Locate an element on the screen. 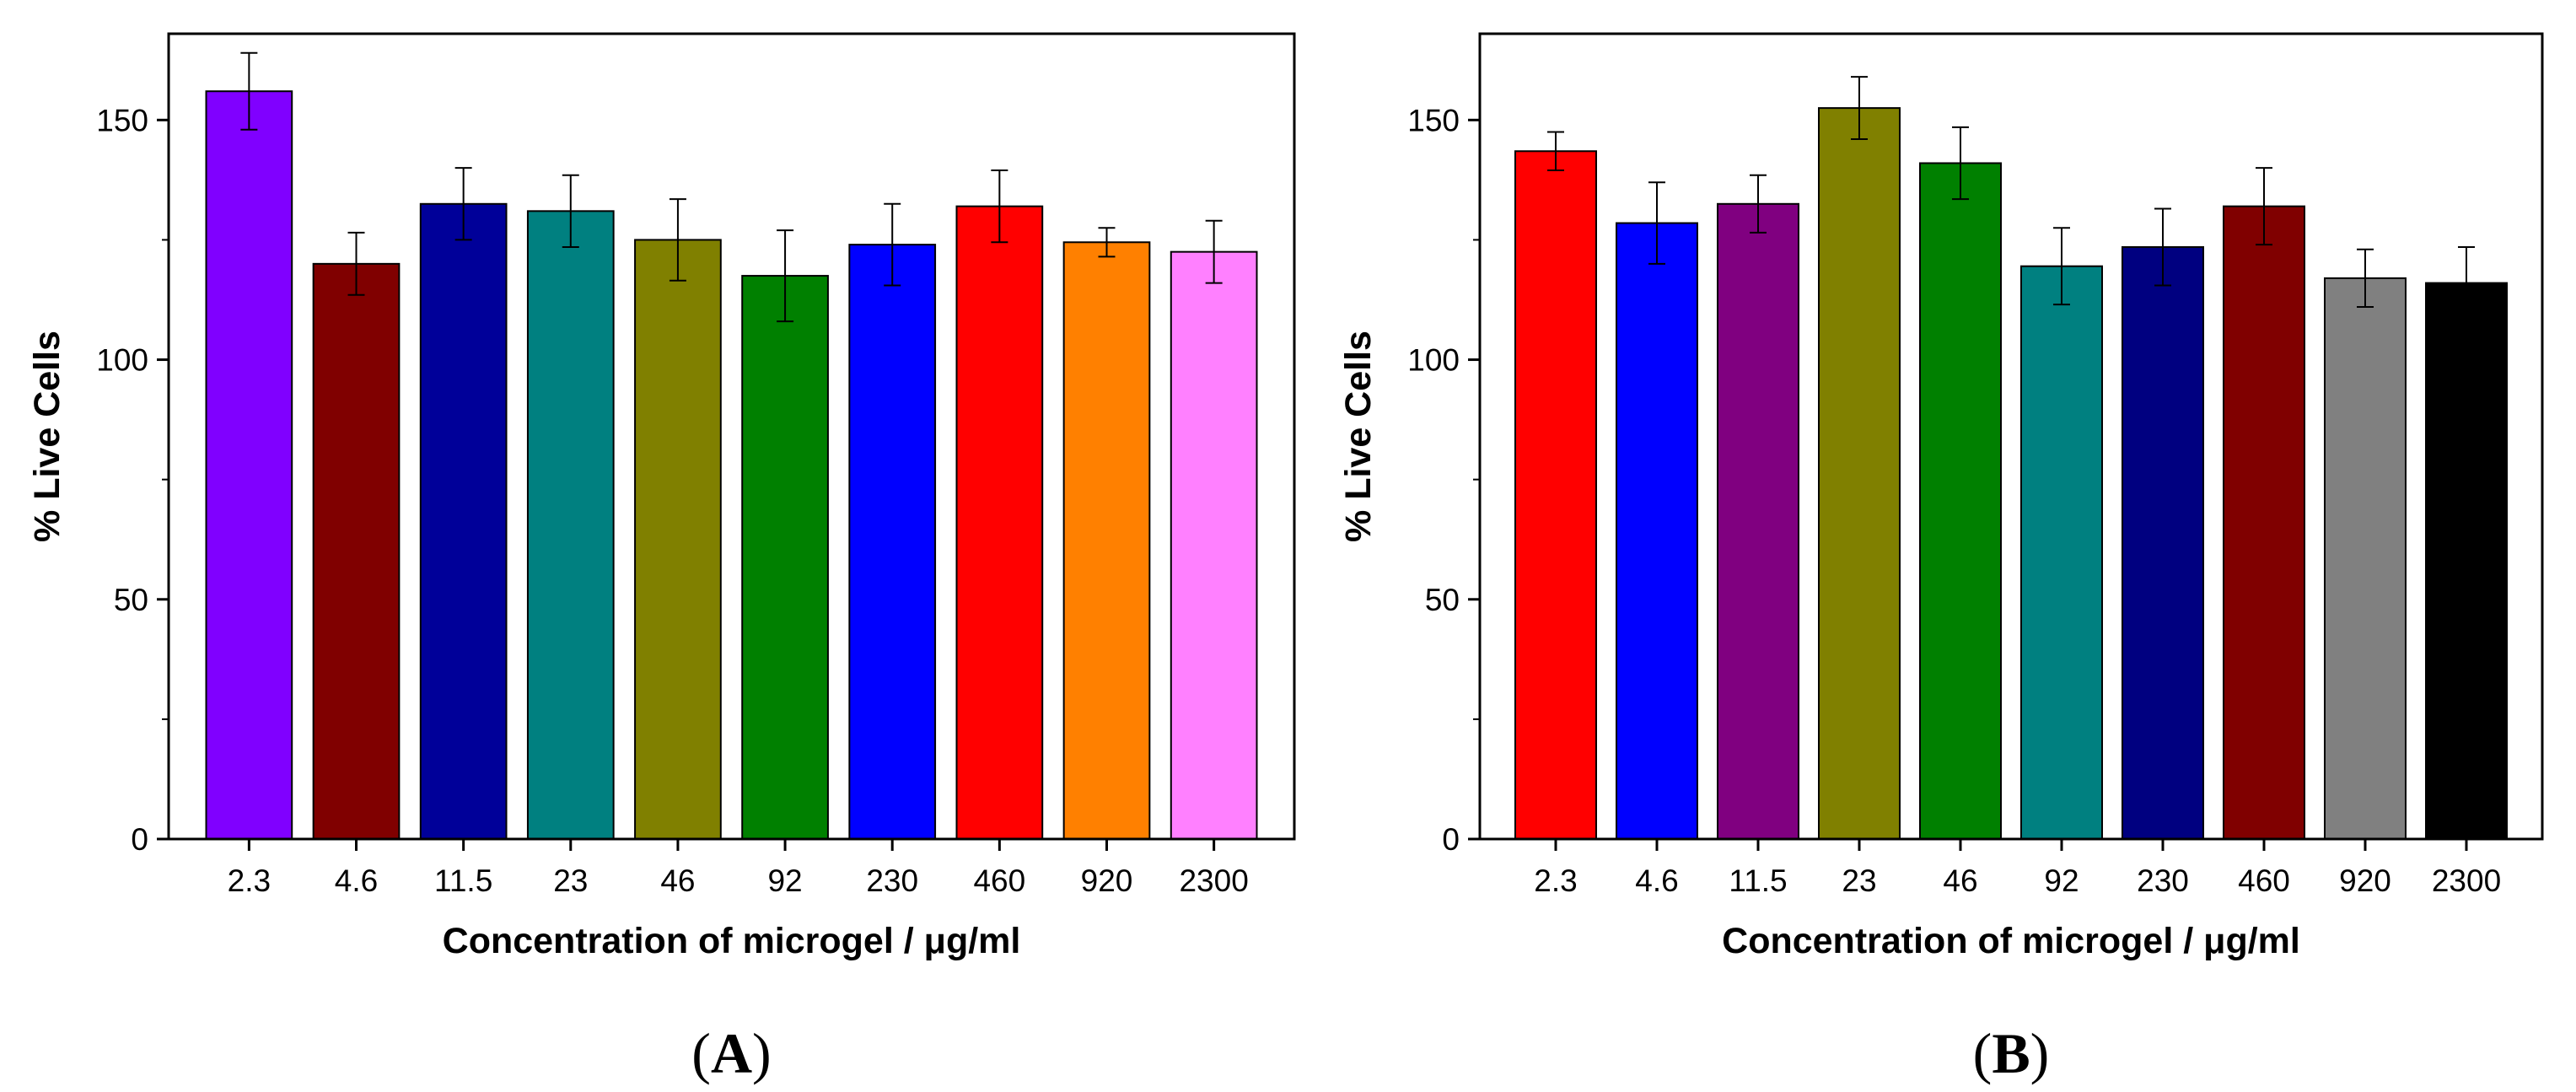 This screenshot has width=2576, height=1092. x-tick-label-b-2: 11.5 is located at coordinates (1758, 881).